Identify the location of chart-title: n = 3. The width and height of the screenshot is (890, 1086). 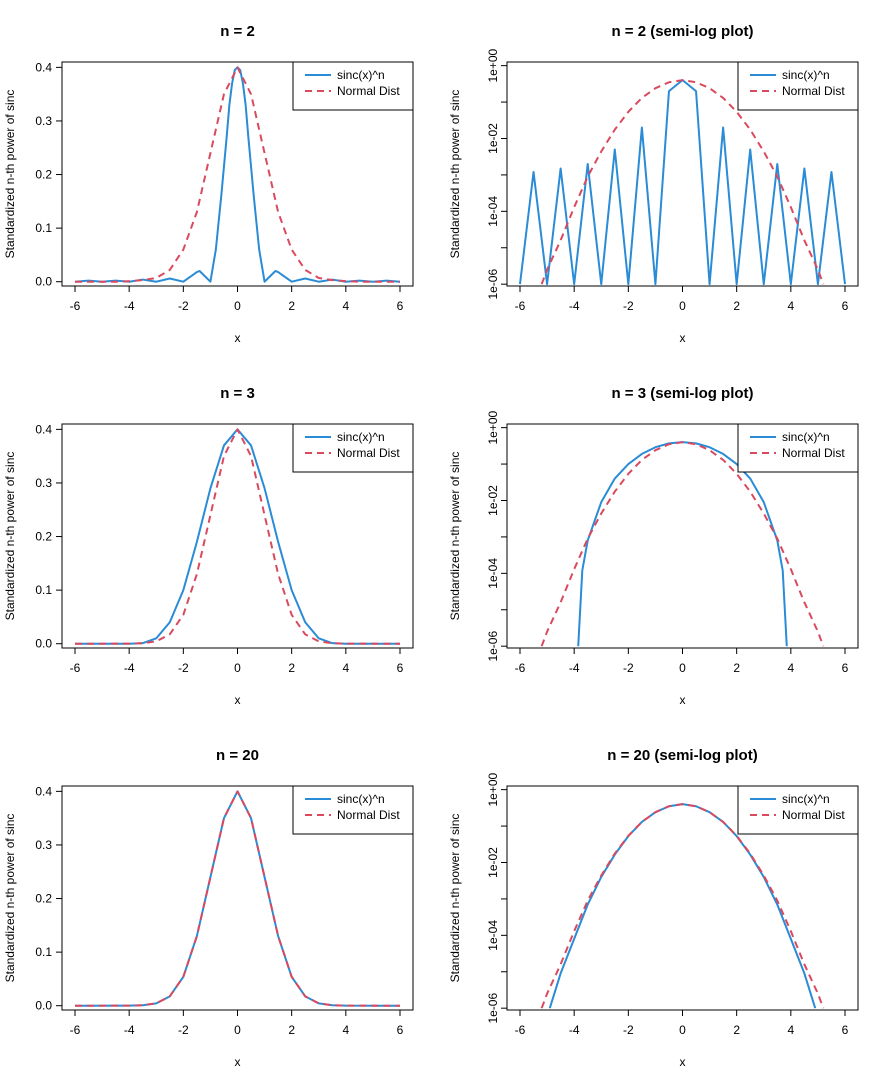
(237, 393).